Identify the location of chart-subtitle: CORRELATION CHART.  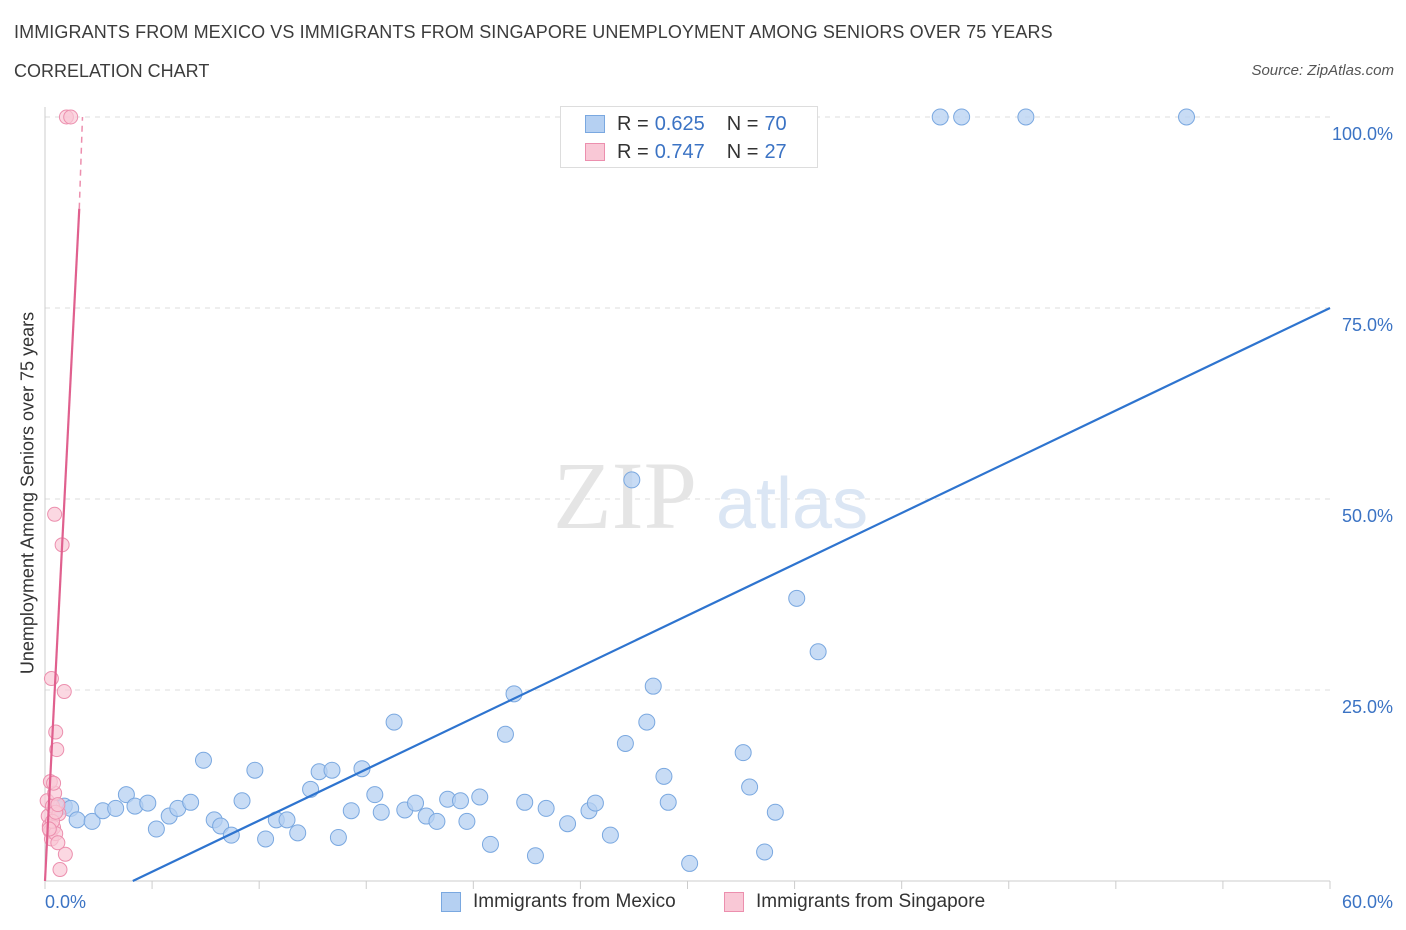
(112, 71).